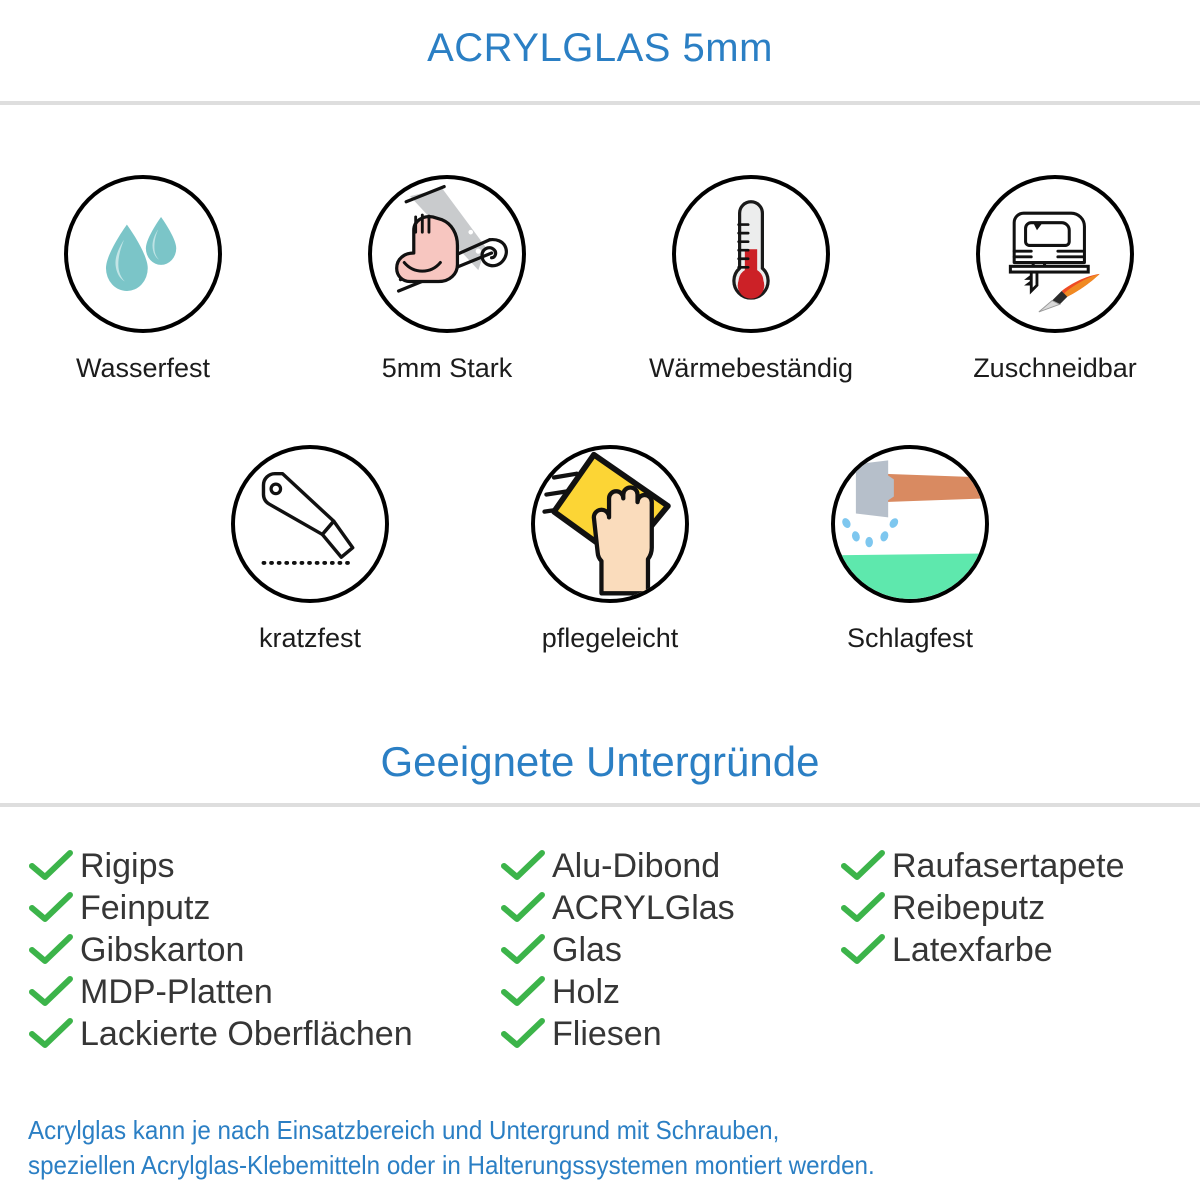 Image resolution: width=1200 pixels, height=1200 pixels. Describe the element at coordinates (600, 48) in the screenshot. I see `page-title: ACRYLGLAS 5mm` at that location.